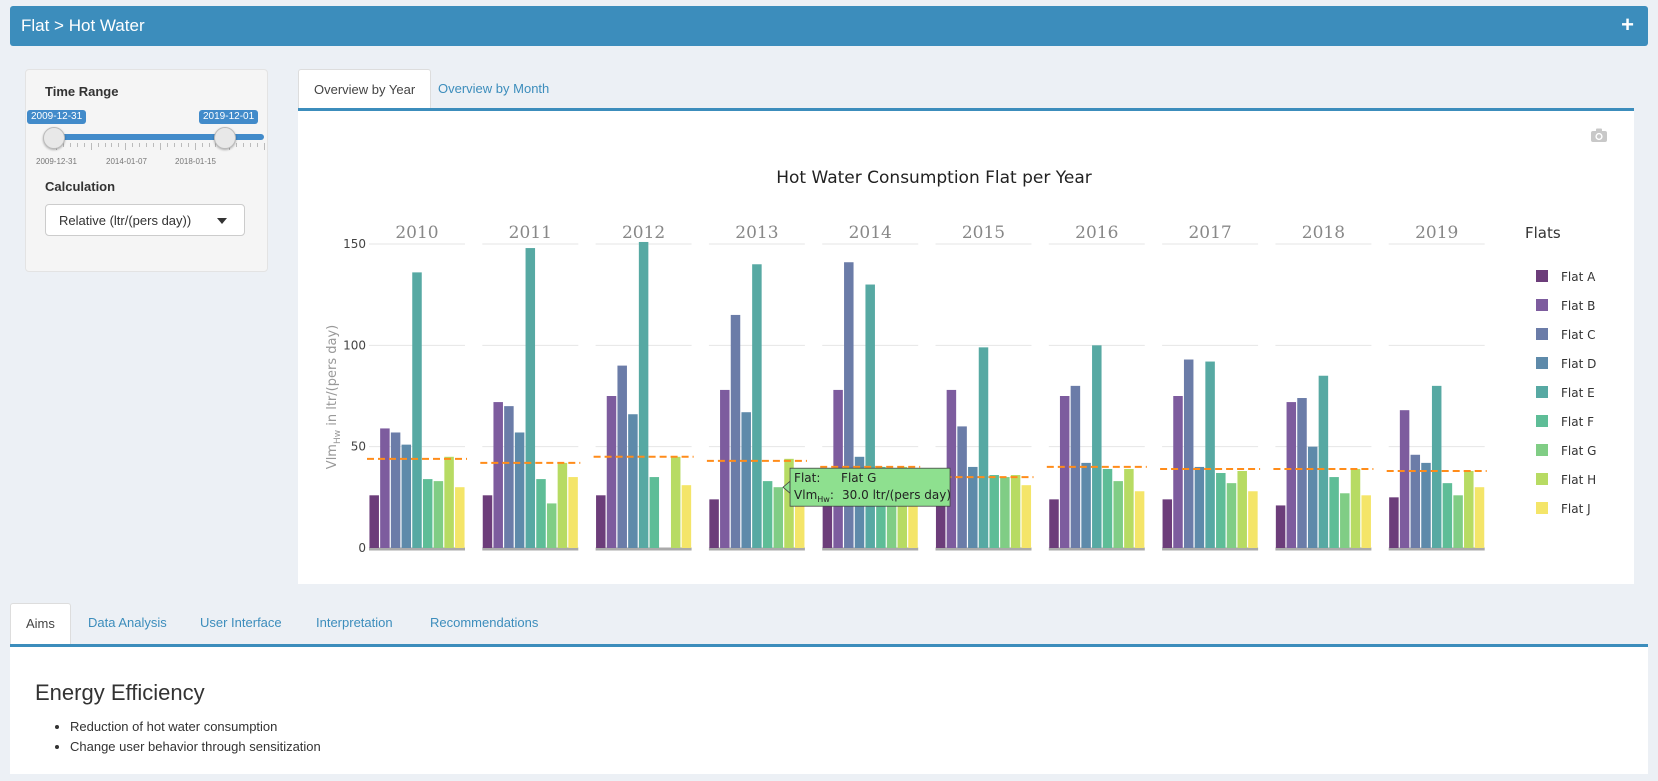 Image resolution: width=1658 pixels, height=781 pixels. I want to click on tab-overview-by-month: Overview by Month, so click(494, 88).